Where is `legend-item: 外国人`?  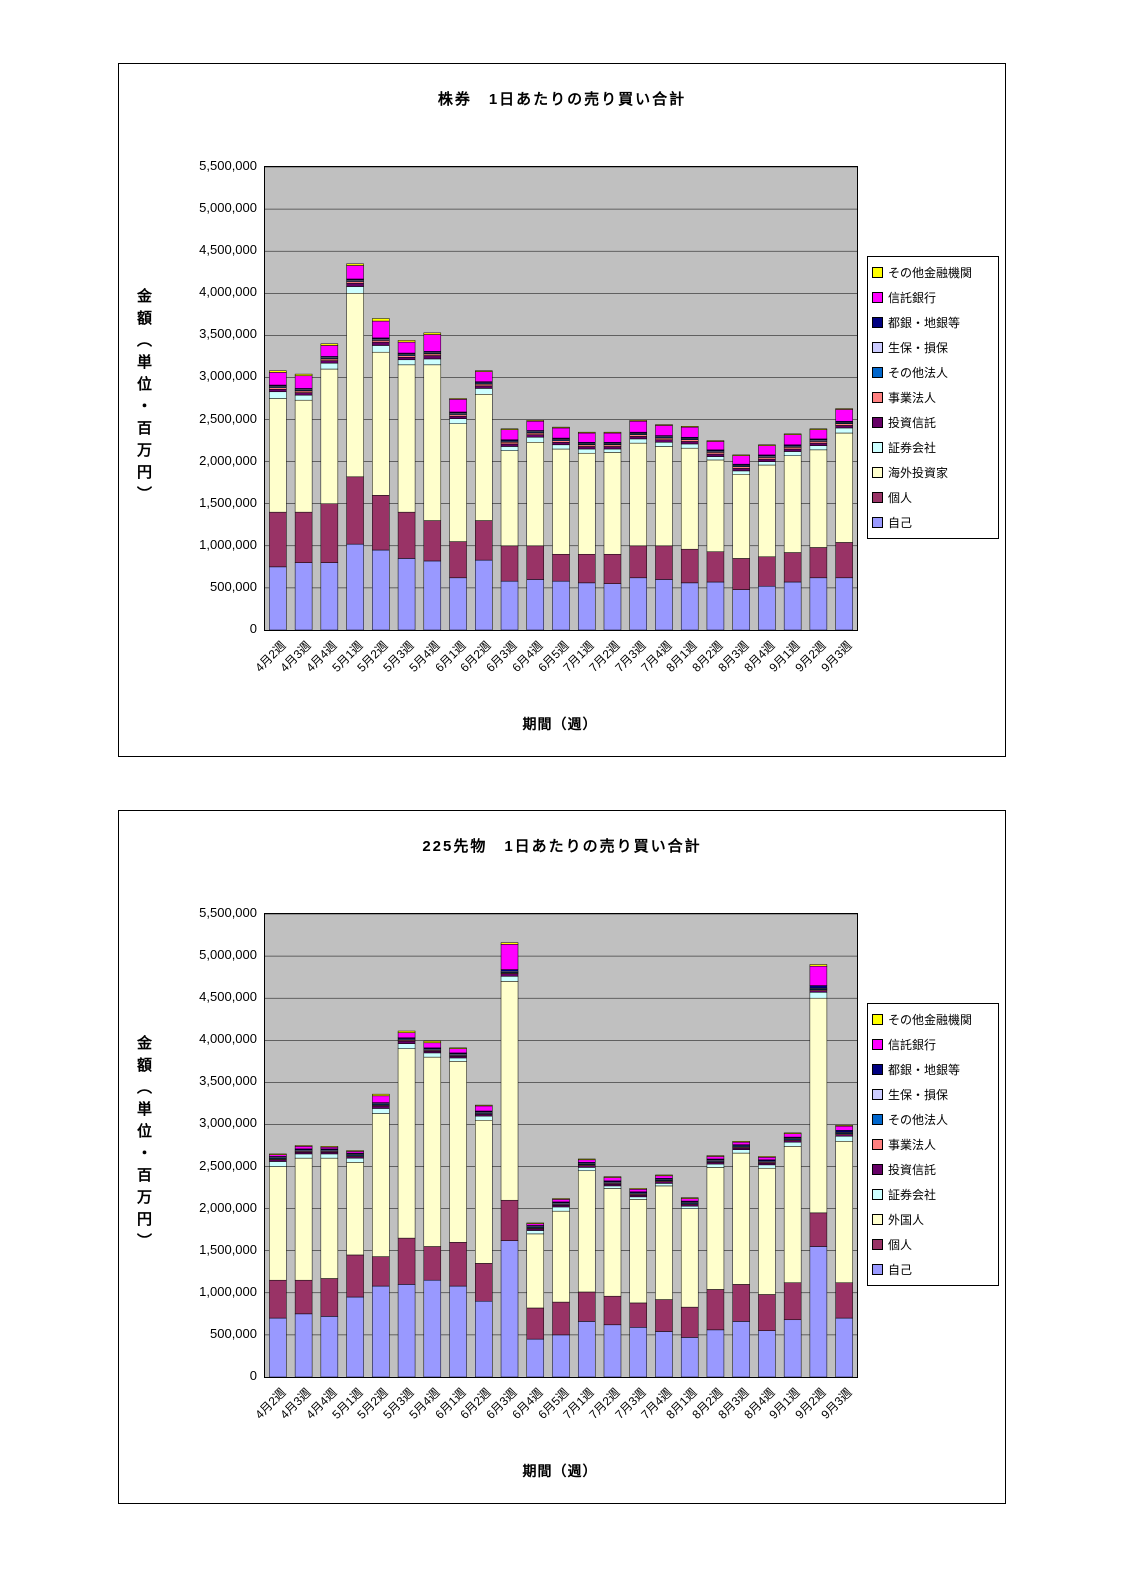 legend-item: 外国人 is located at coordinates (933, 1219).